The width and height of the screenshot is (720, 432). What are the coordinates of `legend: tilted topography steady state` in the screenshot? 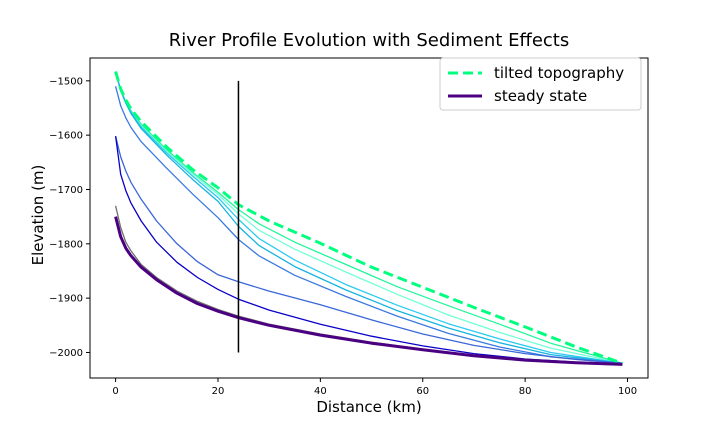 It's located at (540, 84).